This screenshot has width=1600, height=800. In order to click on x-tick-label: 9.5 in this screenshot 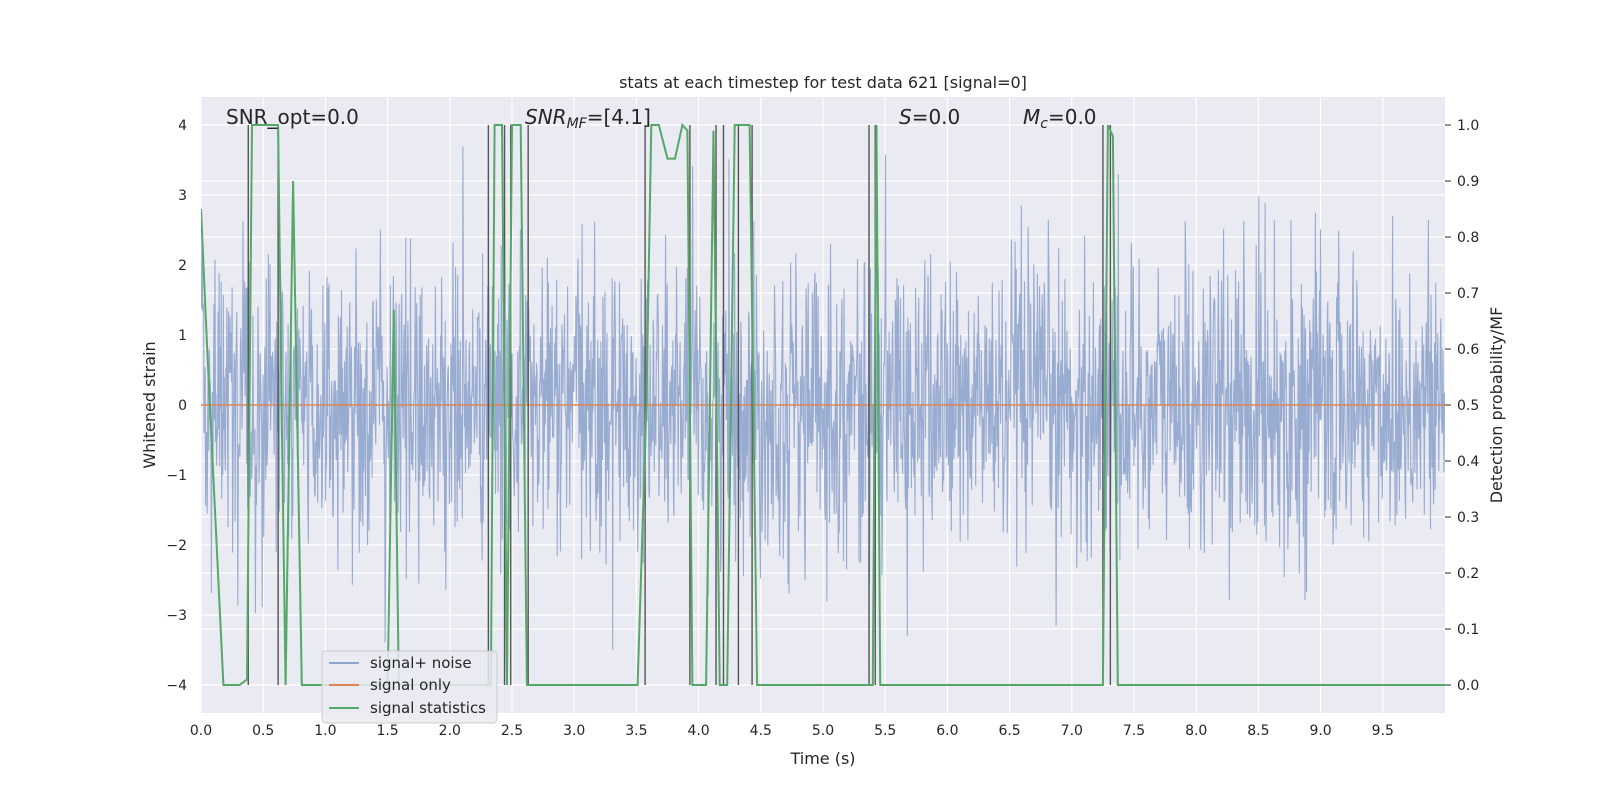, I will do `click(1383, 731)`.